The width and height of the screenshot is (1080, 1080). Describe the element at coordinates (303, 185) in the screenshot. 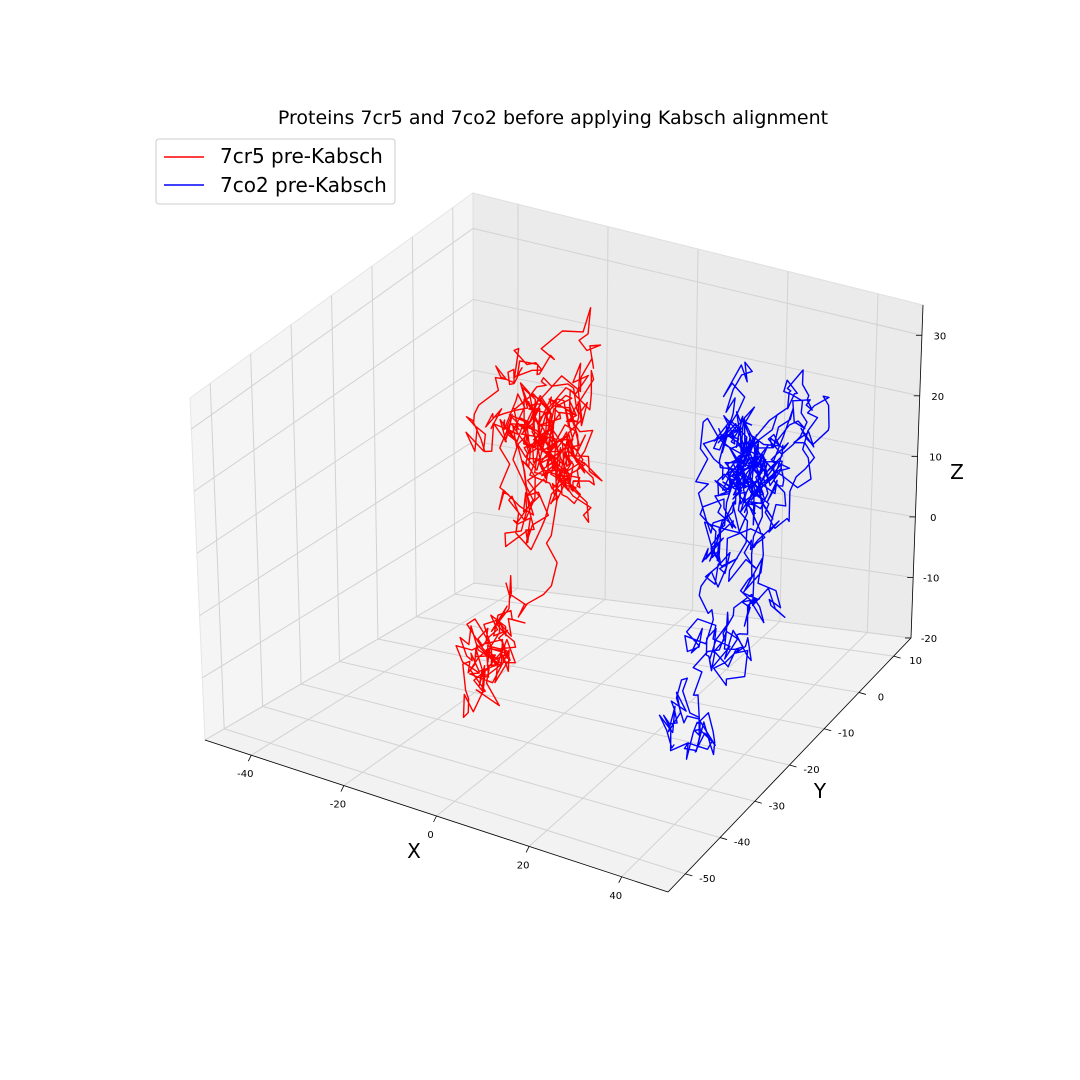

I see `legend-label-7co2: 7co2 pre-Kabsch` at that location.